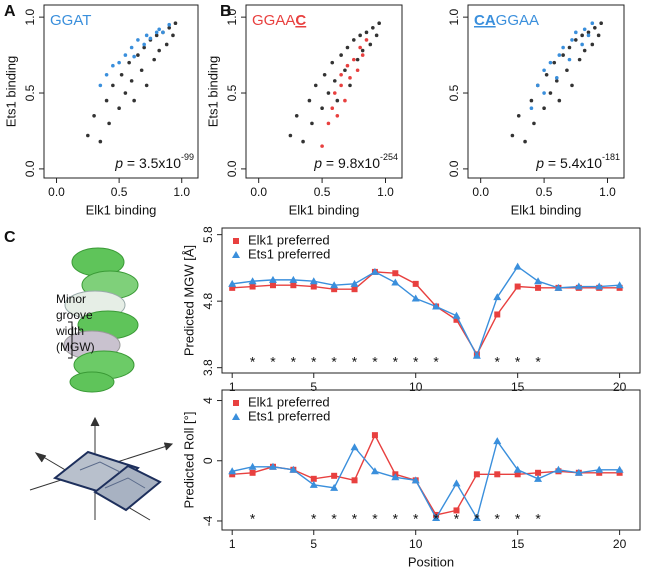 This screenshot has height=572, width=665. What do you see at coordinates (212, 92) in the screenshot?
I see `y-axis-label: Ets1 binding` at bounding box center [212, 92].